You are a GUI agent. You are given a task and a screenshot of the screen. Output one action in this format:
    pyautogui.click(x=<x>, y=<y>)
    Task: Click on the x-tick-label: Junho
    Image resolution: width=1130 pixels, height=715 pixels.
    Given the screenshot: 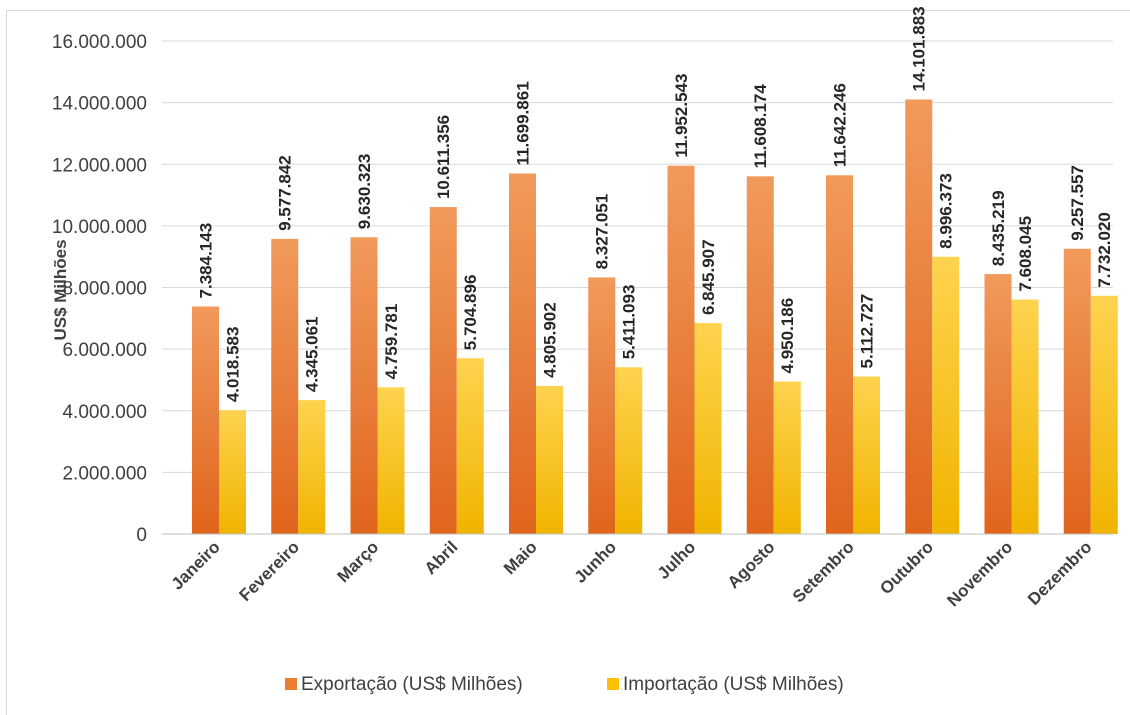 What is the action you would take?
    pyautogui.click(x=595, y=561)
    